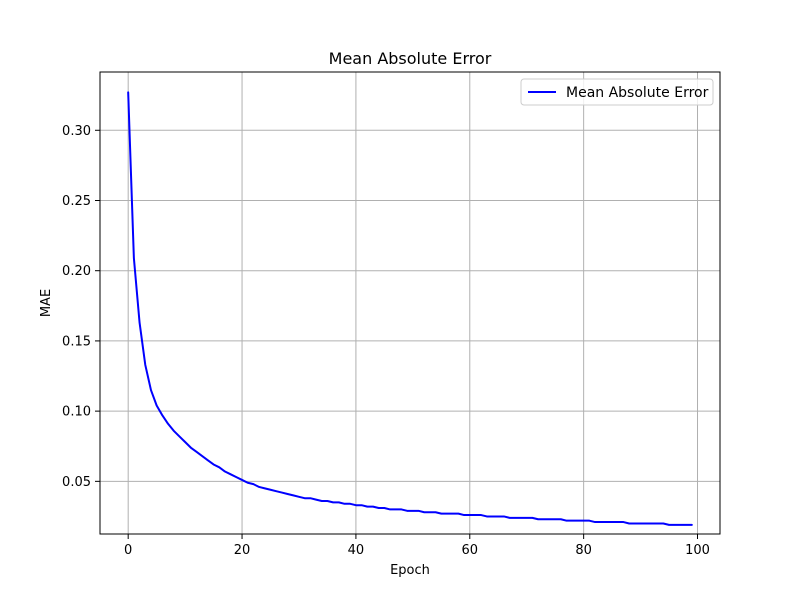 The height and width of the screenshot is (600, 800). I want to click on y-tick-label: 0.15, so click(76, 341).